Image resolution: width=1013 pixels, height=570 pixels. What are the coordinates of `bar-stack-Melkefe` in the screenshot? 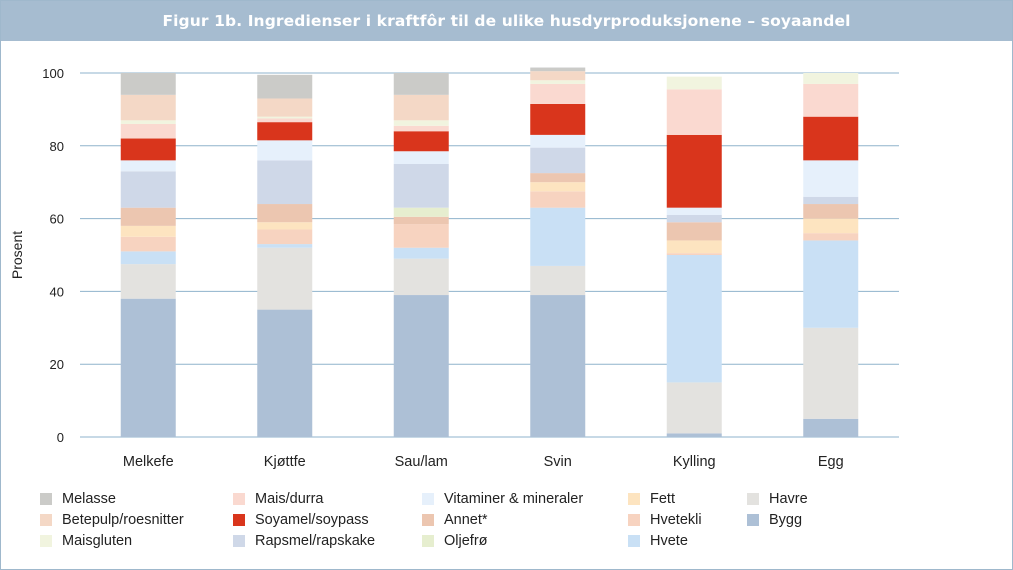 It's located at (148, 255).